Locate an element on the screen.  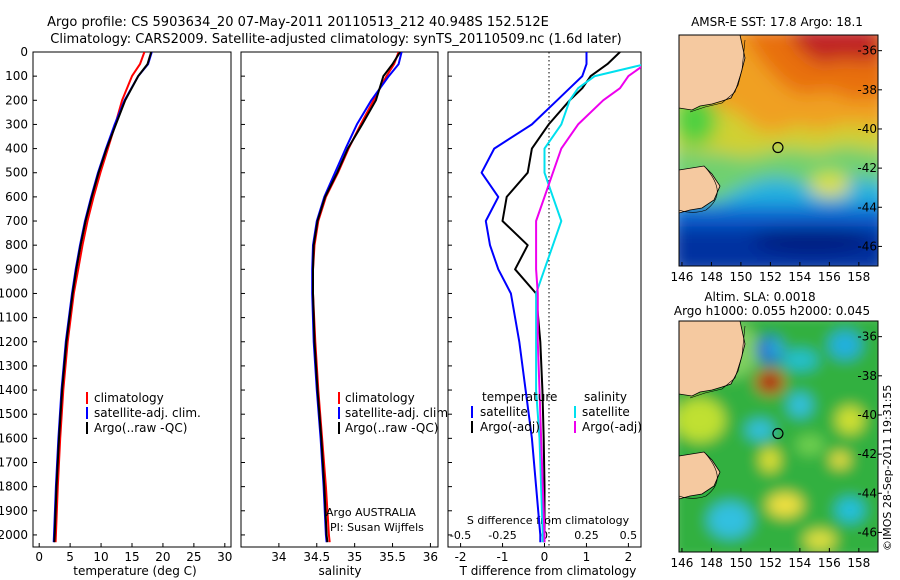
series-line-salinity-satellite is located at coordinates (588, 303).